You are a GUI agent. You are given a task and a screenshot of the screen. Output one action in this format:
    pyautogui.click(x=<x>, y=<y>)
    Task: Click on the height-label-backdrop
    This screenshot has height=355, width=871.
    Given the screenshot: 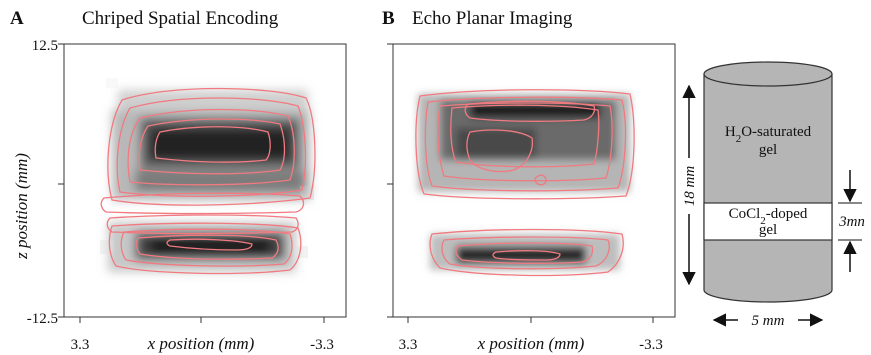 What is the action you would take?
    pyautogui.click(x=689, y=186)
    